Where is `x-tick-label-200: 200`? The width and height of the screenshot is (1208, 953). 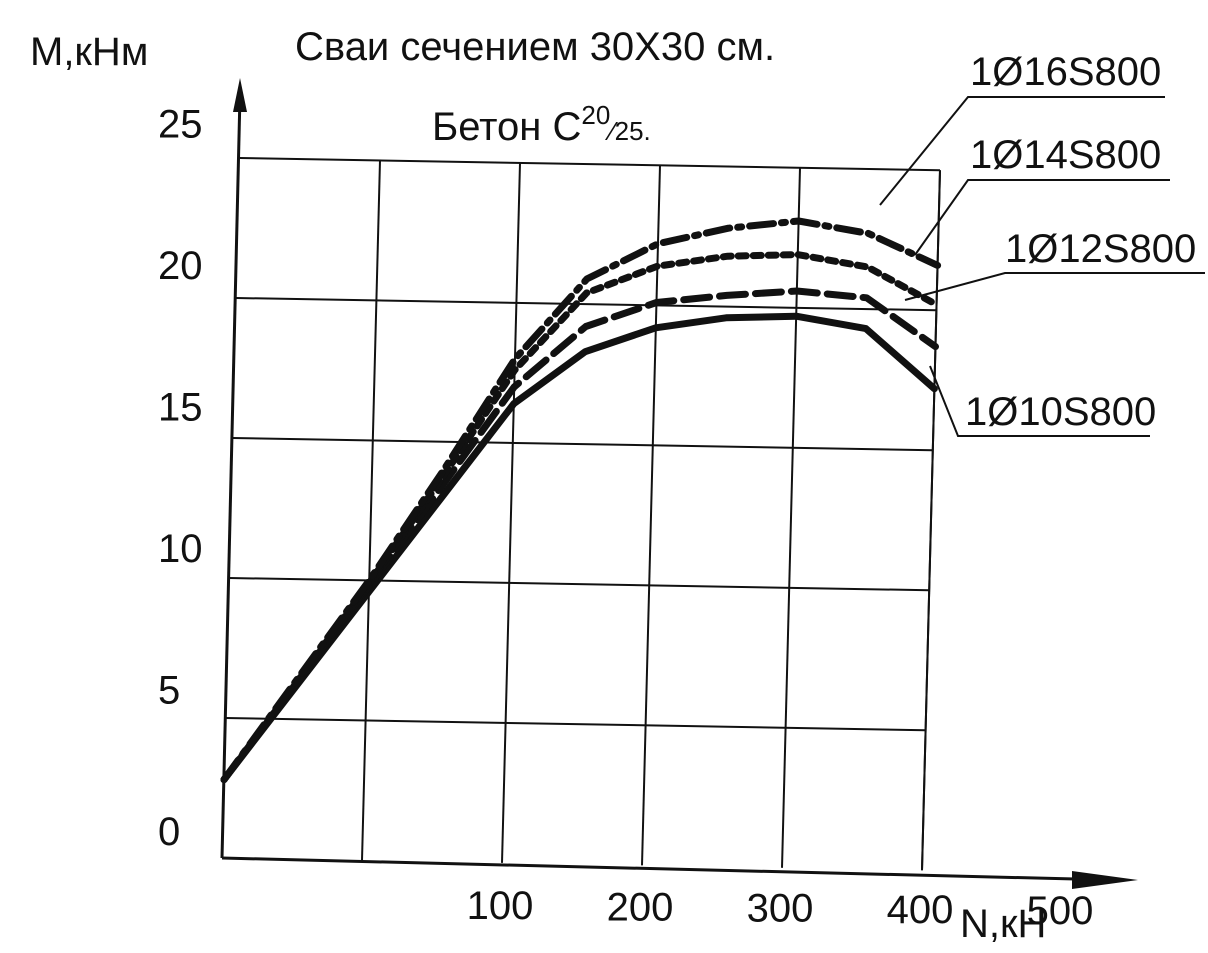 x-tick-label-200: 200 is located at coordinates (640, 907).